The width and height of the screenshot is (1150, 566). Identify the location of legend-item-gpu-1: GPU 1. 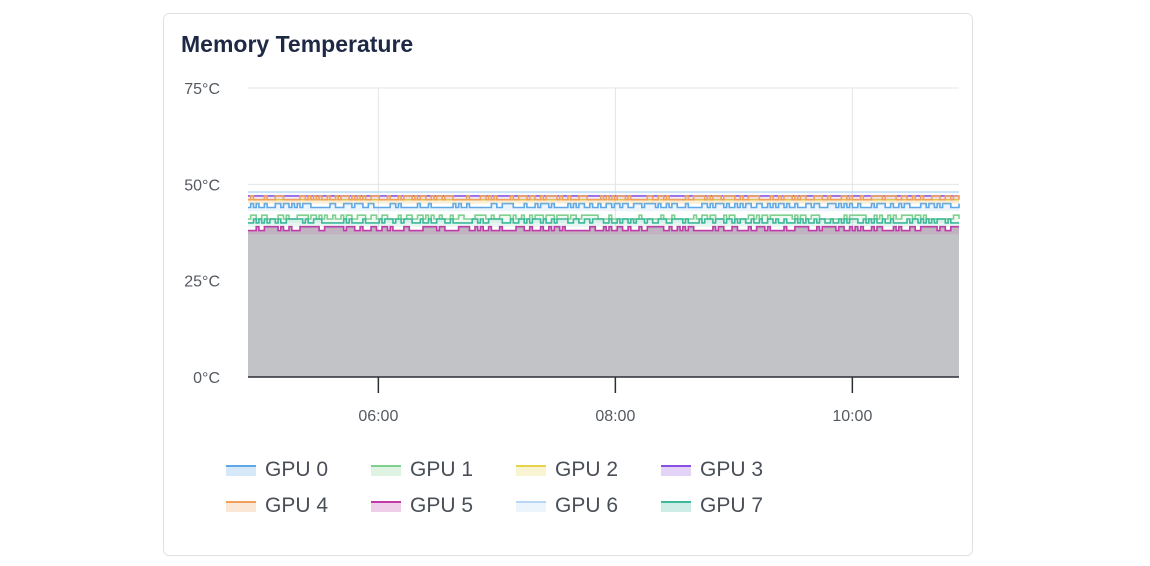
(443, 470).